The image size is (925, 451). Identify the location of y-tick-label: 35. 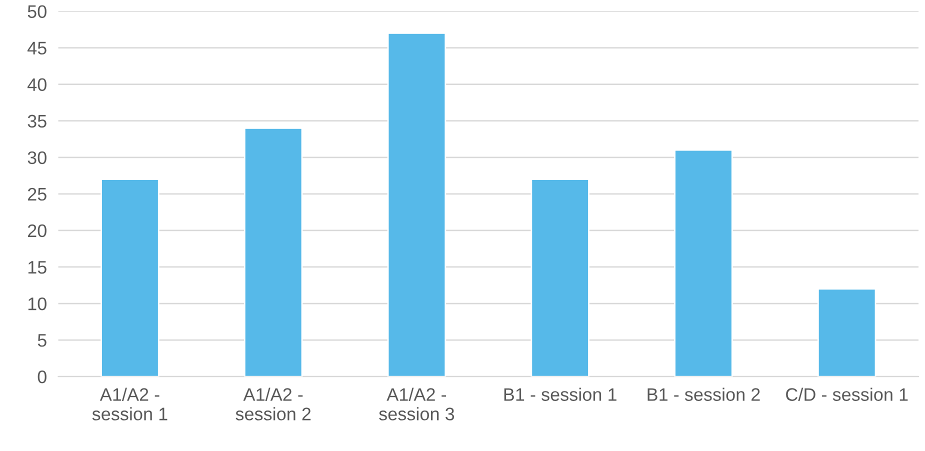
(37, 121).